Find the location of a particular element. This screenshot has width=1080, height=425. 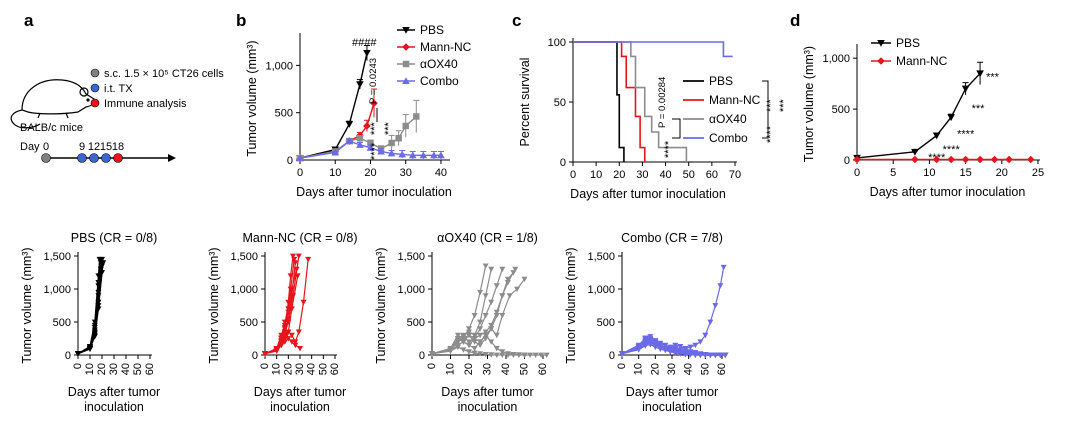

xtick-label-e1-10: 10 is located at coordinates (90, 369).